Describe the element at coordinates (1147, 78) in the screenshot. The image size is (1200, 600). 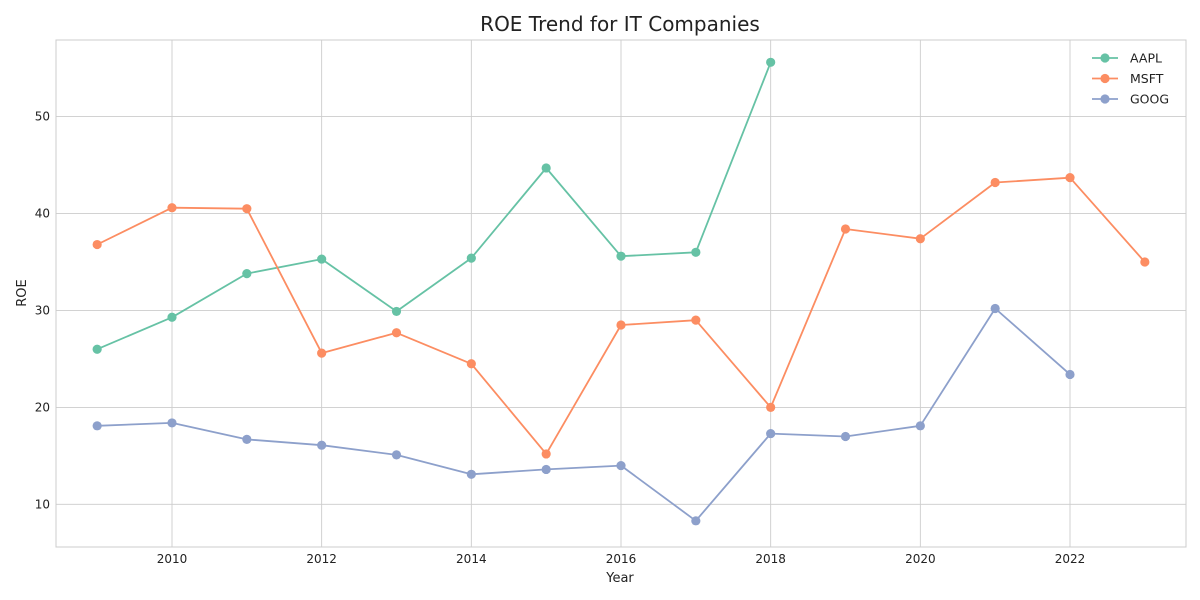
I see `legend-label: MSFT` at that location.